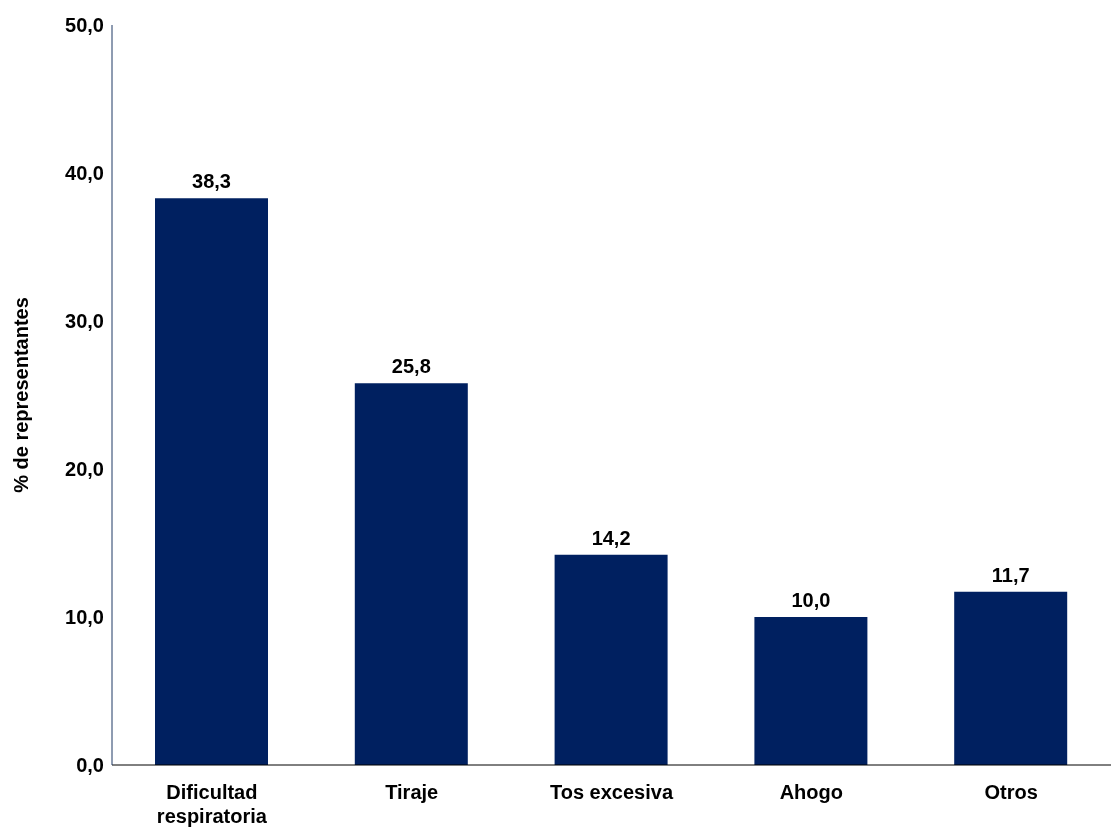  What do you see at coordinates (811, 792) in the screenshot?
I see `x-tick-label: Ahogo` at bounding box center [811, 792].